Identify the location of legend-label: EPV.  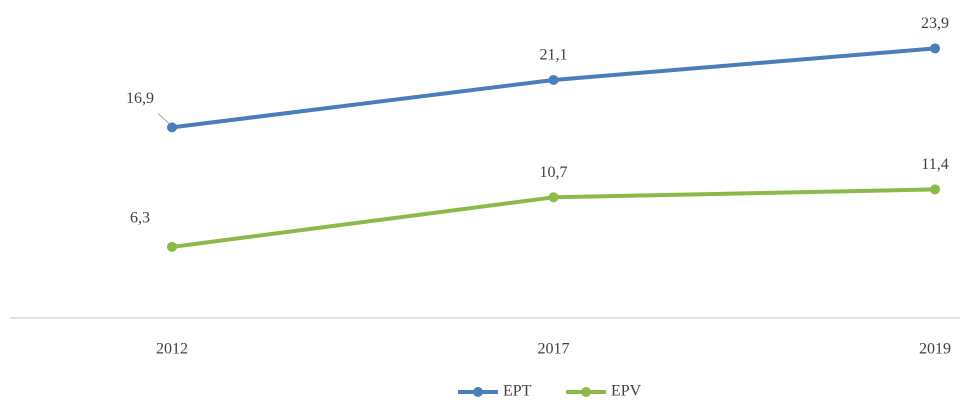
(626, 391).